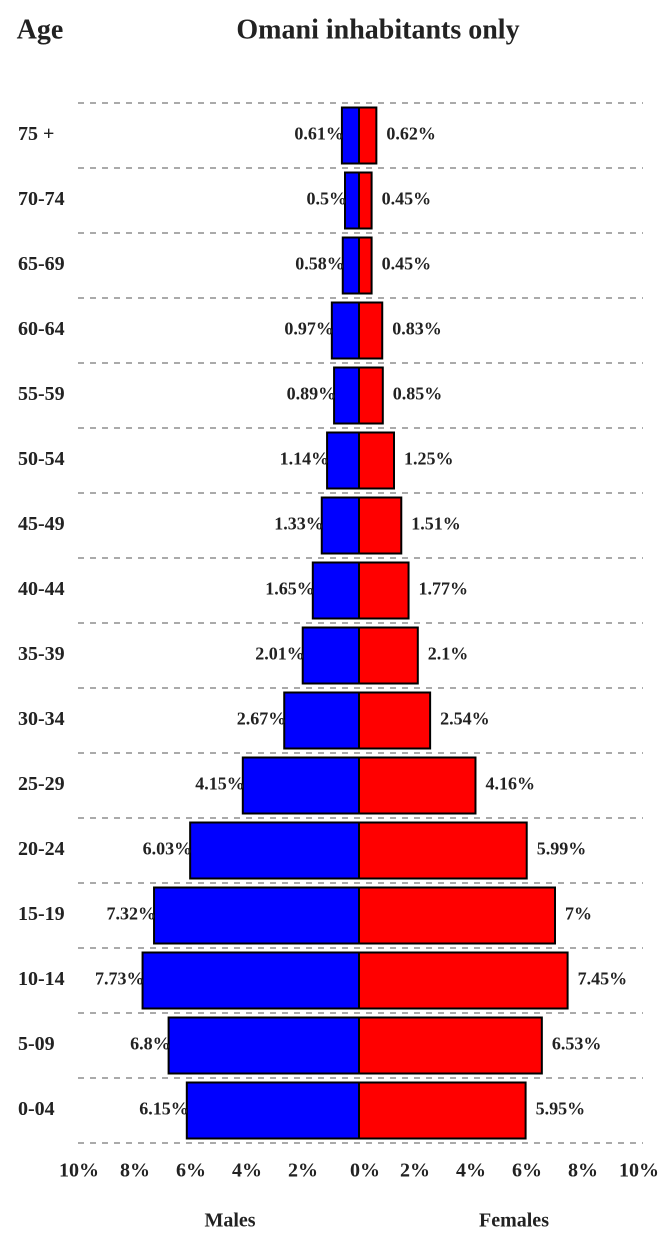 The width and height of the screenshot is (672, 1234). What do you see at coordinates (319, 134) in the screenshot?
I see `value-label: 0.61%` at bounding box center [319, 134].